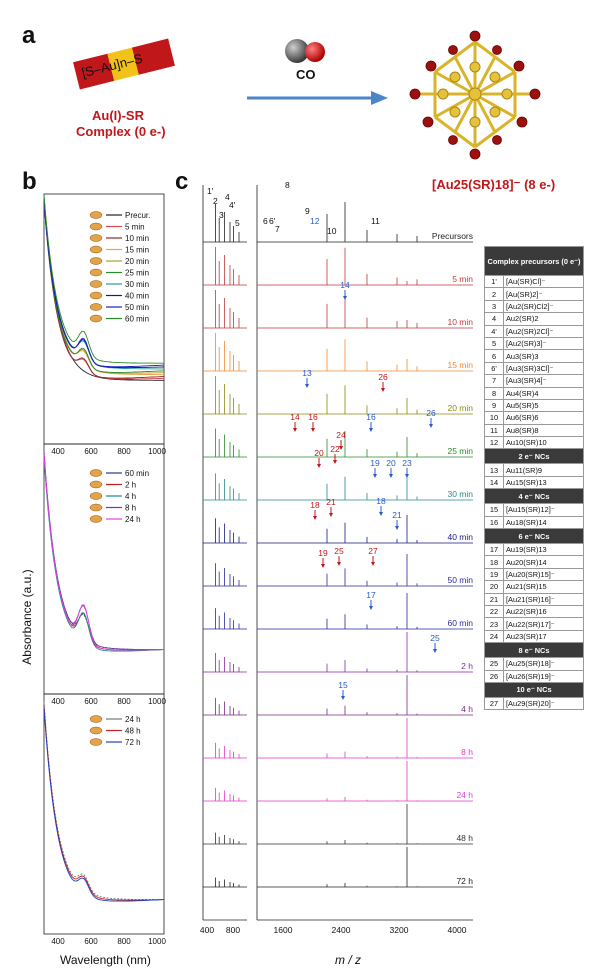 This screenshot has width=600, height=976. What do you see at coordinates (543, 636) in the screenshot?
I see `table-cell-species: Au23(SR)17` at bounding box center [543, 636].